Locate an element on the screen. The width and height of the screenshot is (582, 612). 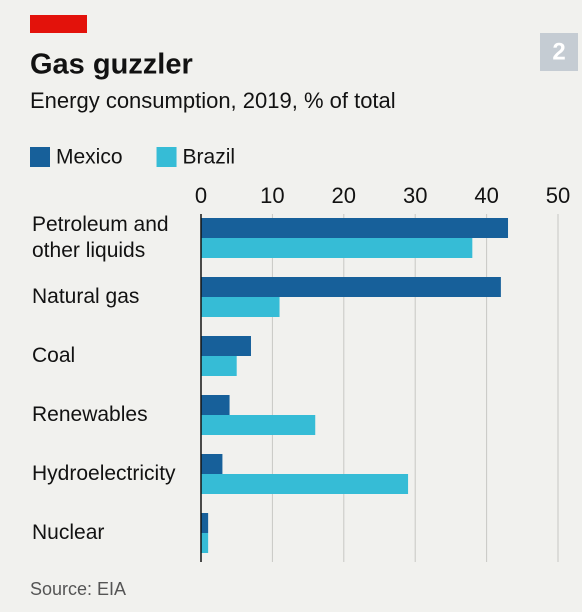
category-label: Nuclear is located at coordinates (68, 532).